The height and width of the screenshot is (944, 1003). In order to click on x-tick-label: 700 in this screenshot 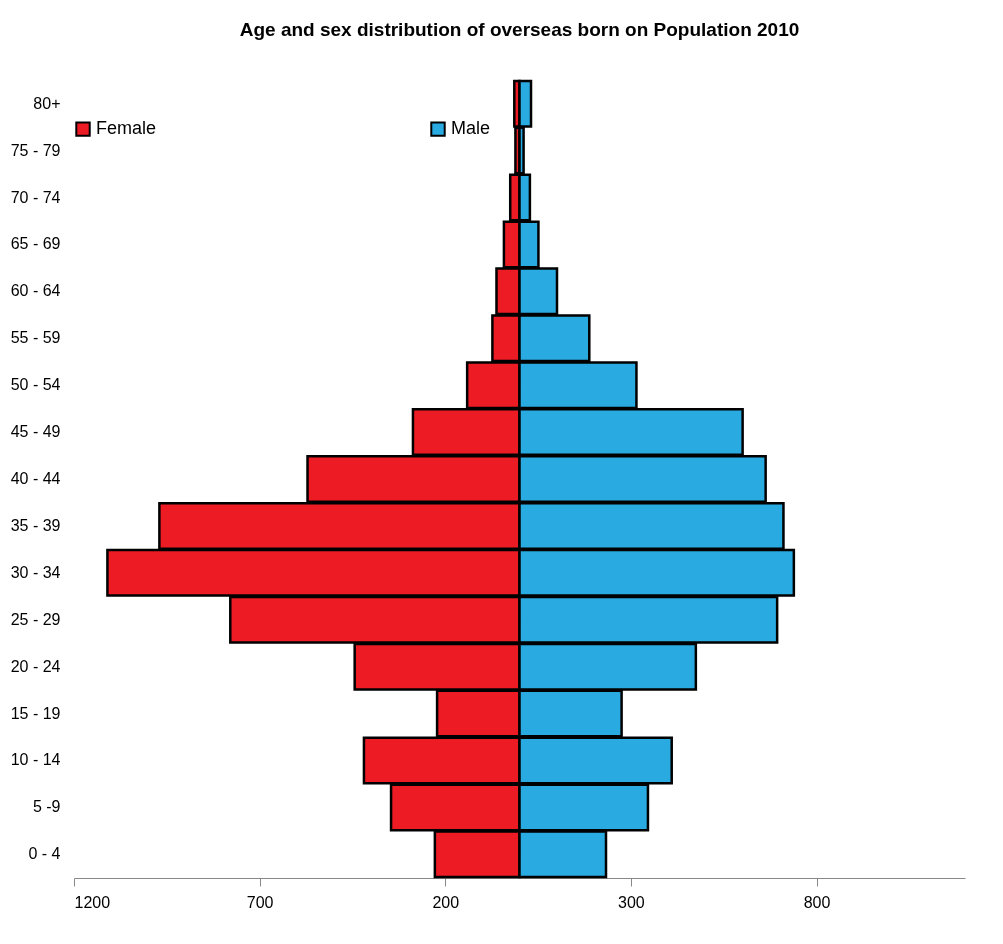, I will do `click(260, 902)`.